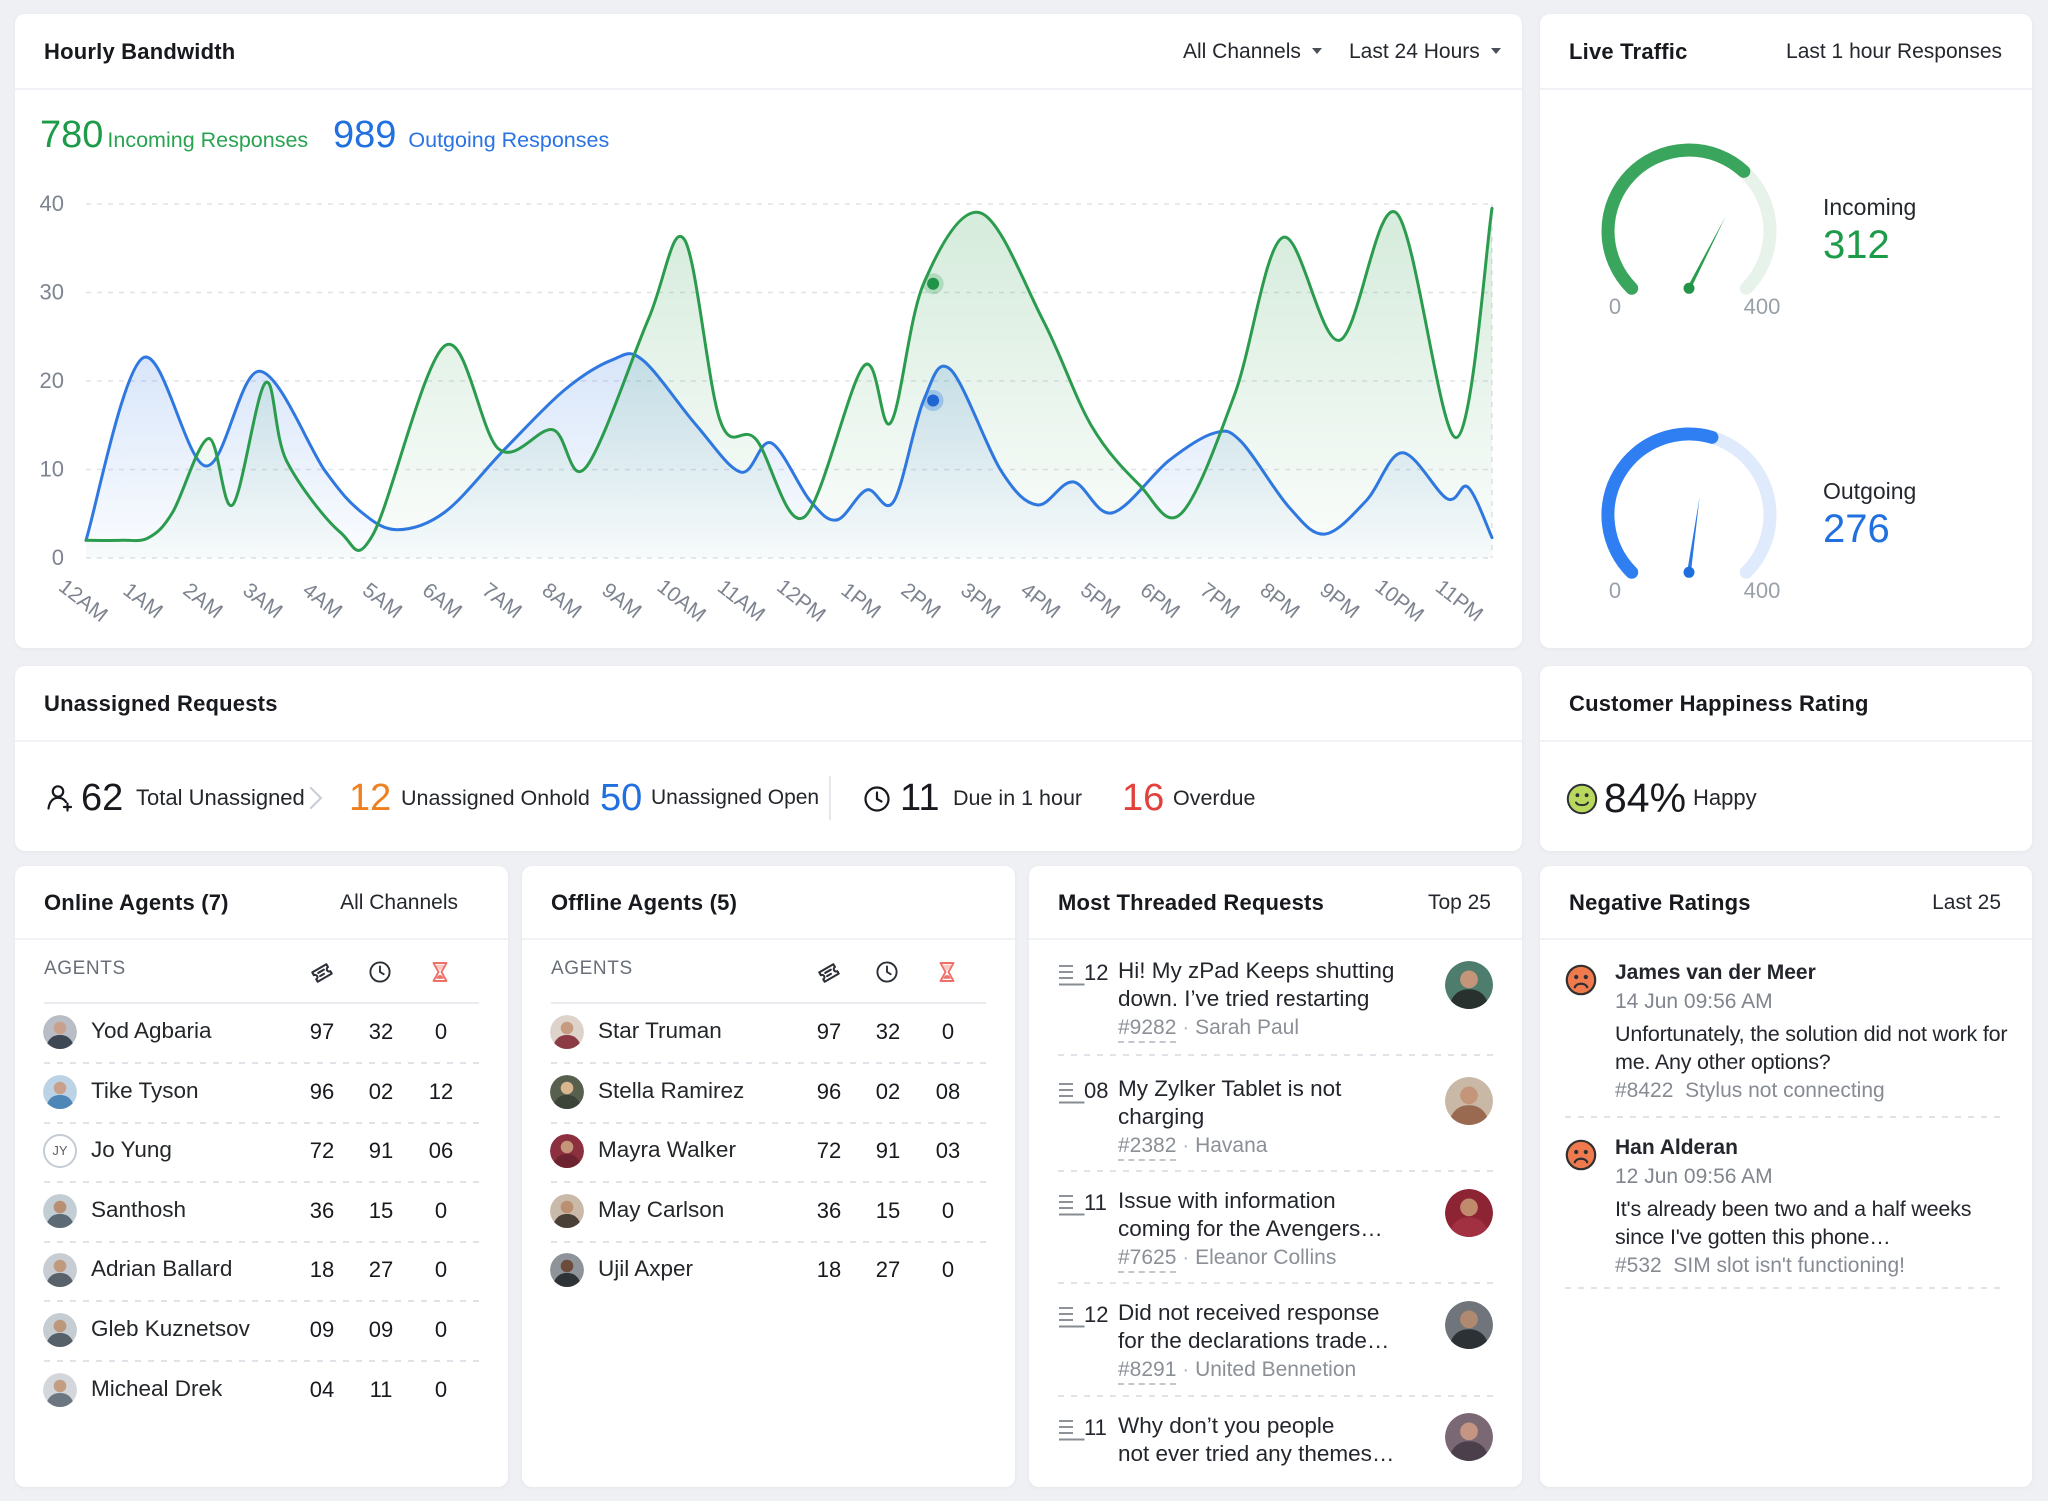  What do you see at coordinates (52, 203) in the screenshot?
I see `svg-text: 40` at bounding box center [52, 203].